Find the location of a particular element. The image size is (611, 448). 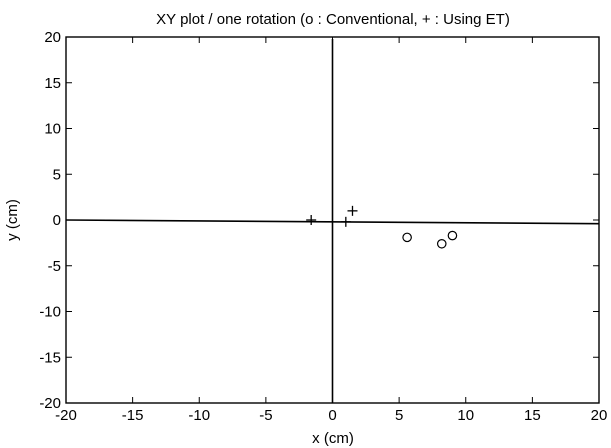

x-tick-label: -5 is located at coordinates (265, 415).